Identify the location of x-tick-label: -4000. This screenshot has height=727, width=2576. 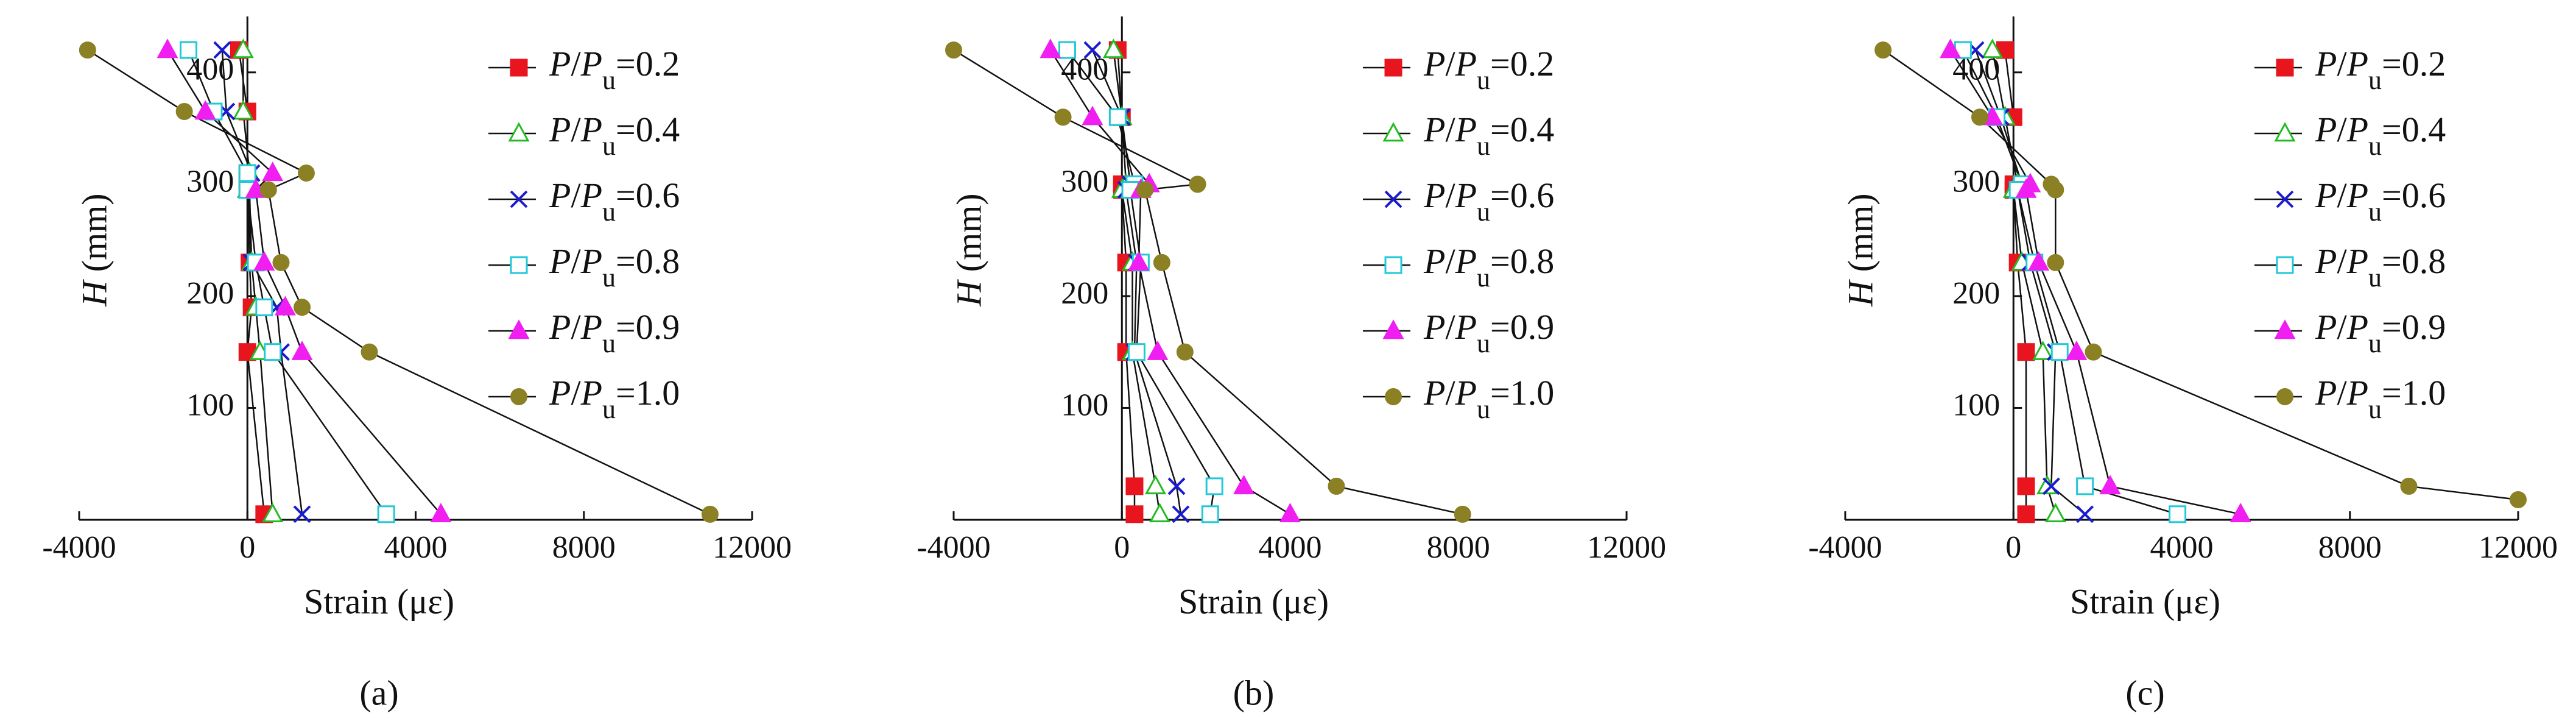
(79, 548).